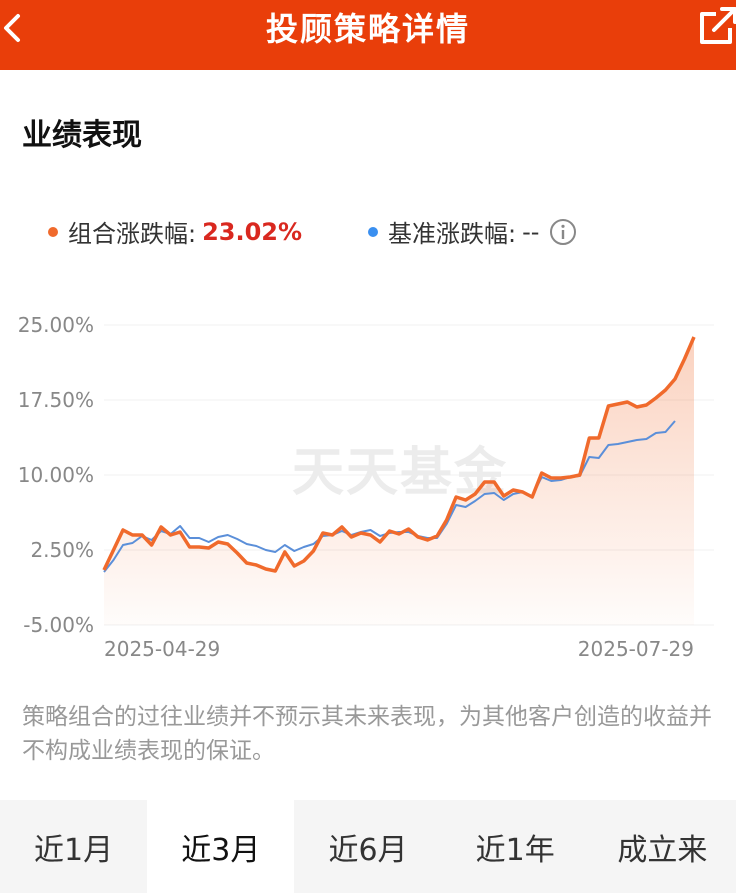 The height and width of the screenshot is (893, 736). I want to click on x-tick-label: 2025-07-29, so click(636, 649).